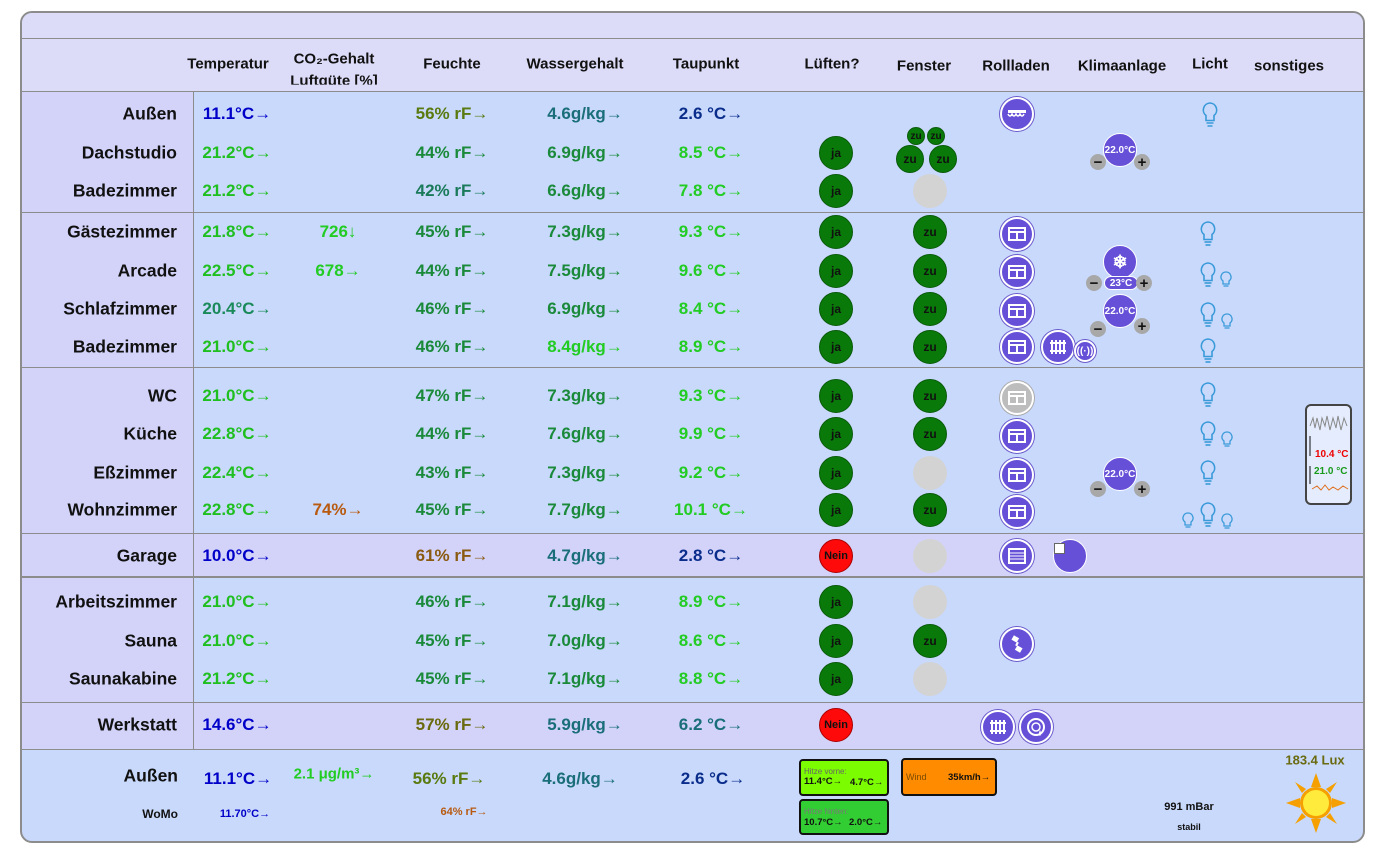 The height and width of the screenshot is (857, 1400). Describe the element at coordinates (1017, 644) in the screenshot. I see `sauna-fan-button` at that location.